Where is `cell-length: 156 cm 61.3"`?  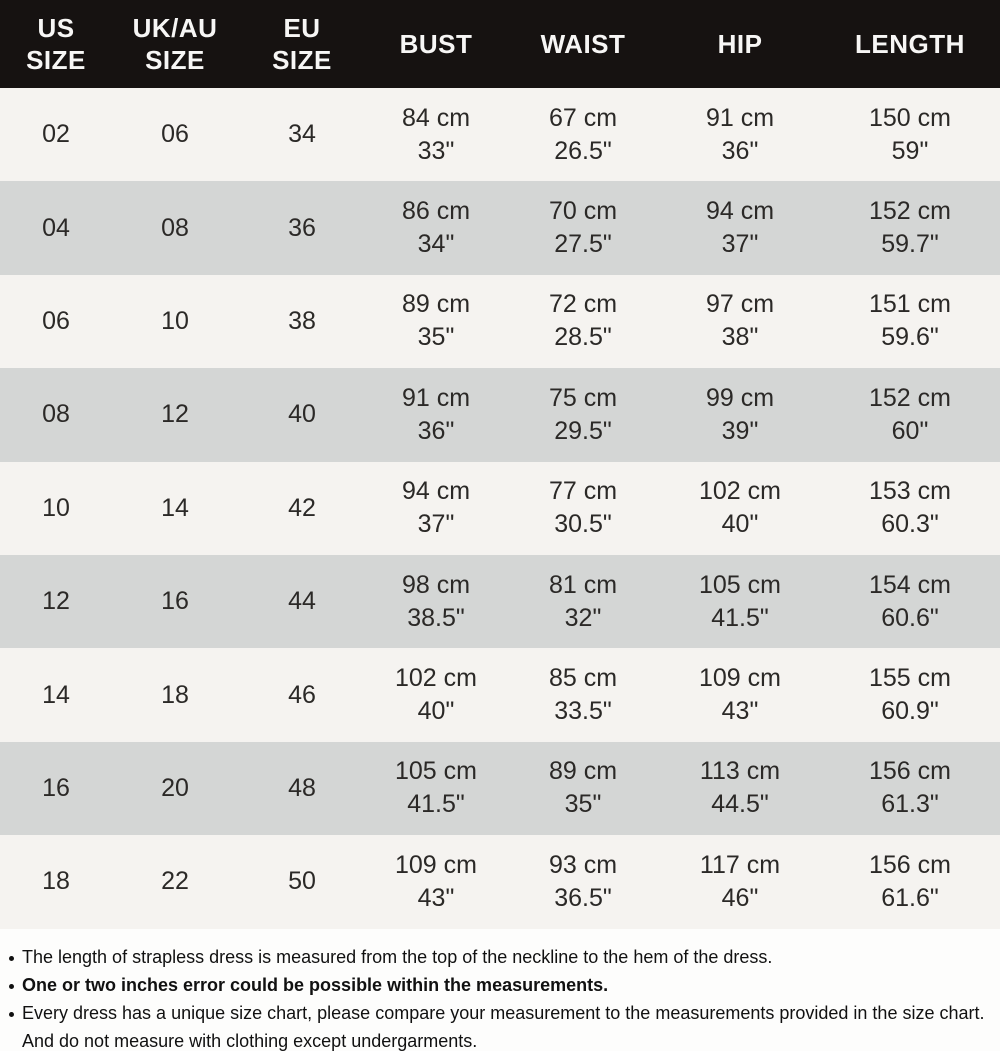
cell-length: 156 cm 61.3" is located at coordinates (910, 788).